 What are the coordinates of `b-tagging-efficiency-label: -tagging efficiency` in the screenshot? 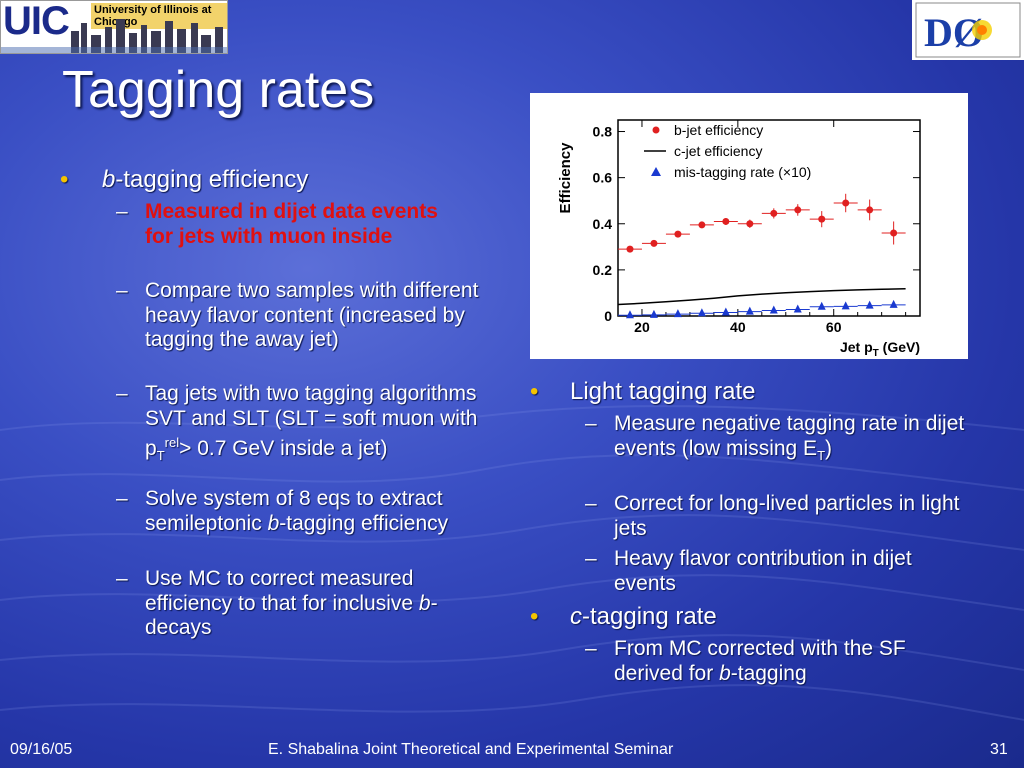 It's located at (212, 179).